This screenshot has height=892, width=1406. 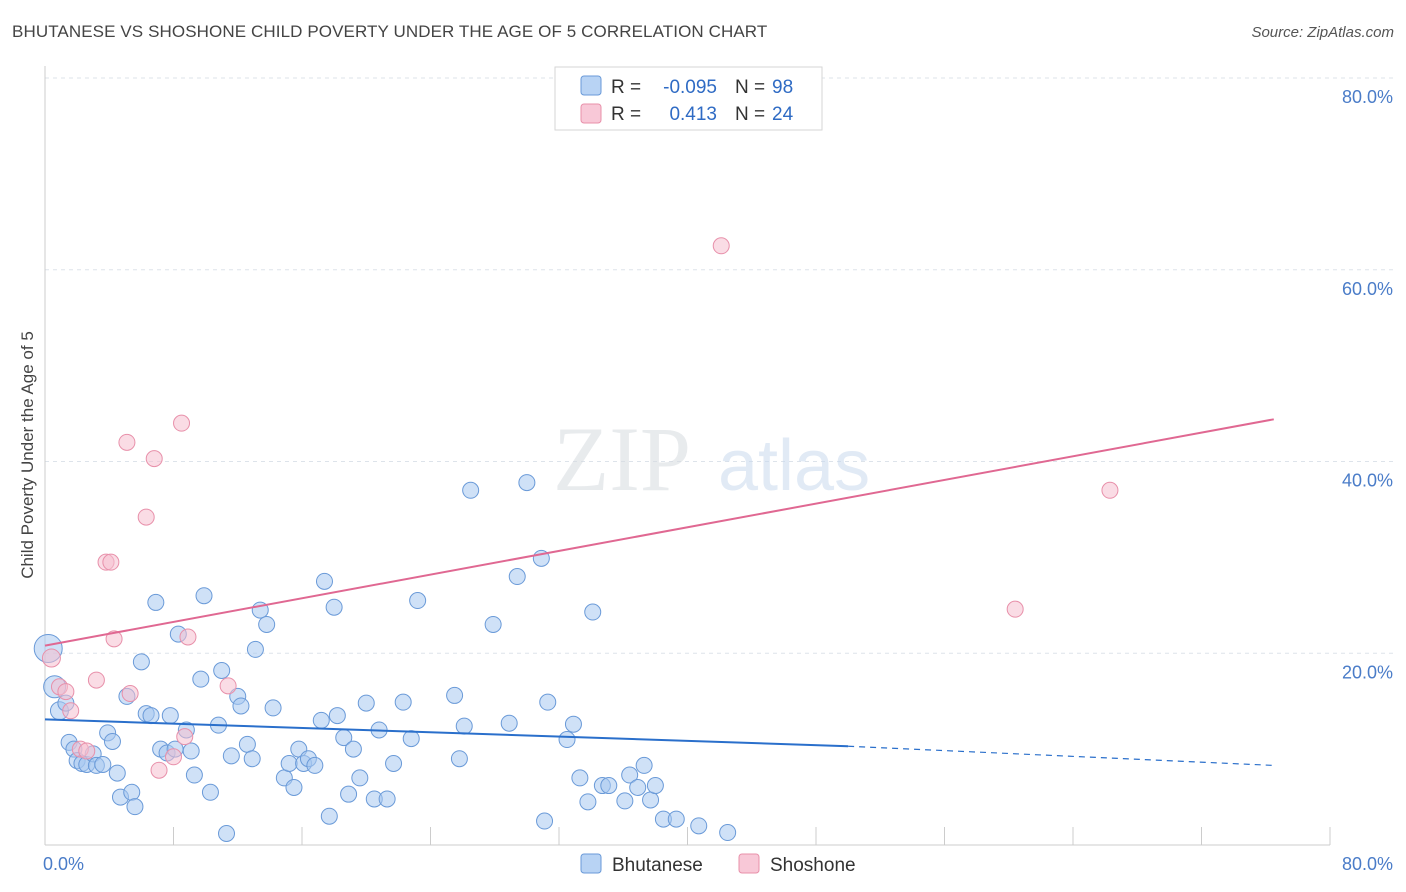 I want to click on series-label-bhutanese: Bhutanese, so click(x=657, y=865).